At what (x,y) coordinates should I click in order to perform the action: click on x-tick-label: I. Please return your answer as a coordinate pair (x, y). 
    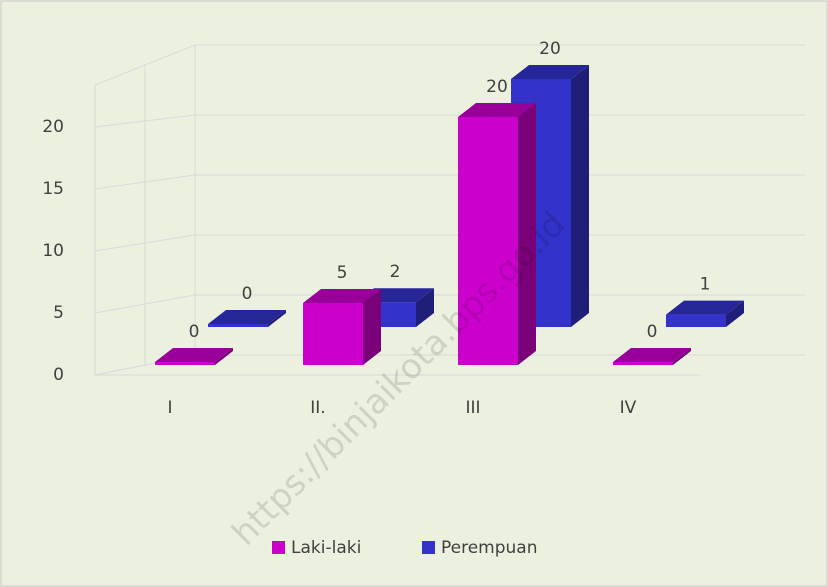
    Looking at the image, I should click on (169, 408).